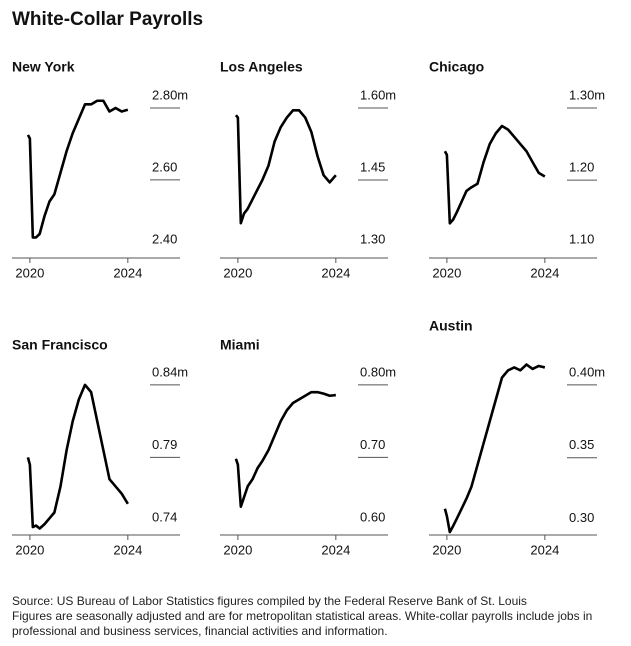 This screenshot has width=631, height=646. Describe the element at coordinates (170, 371) in the screenshot. I see `y-tick-label: 0.84m` at that location.